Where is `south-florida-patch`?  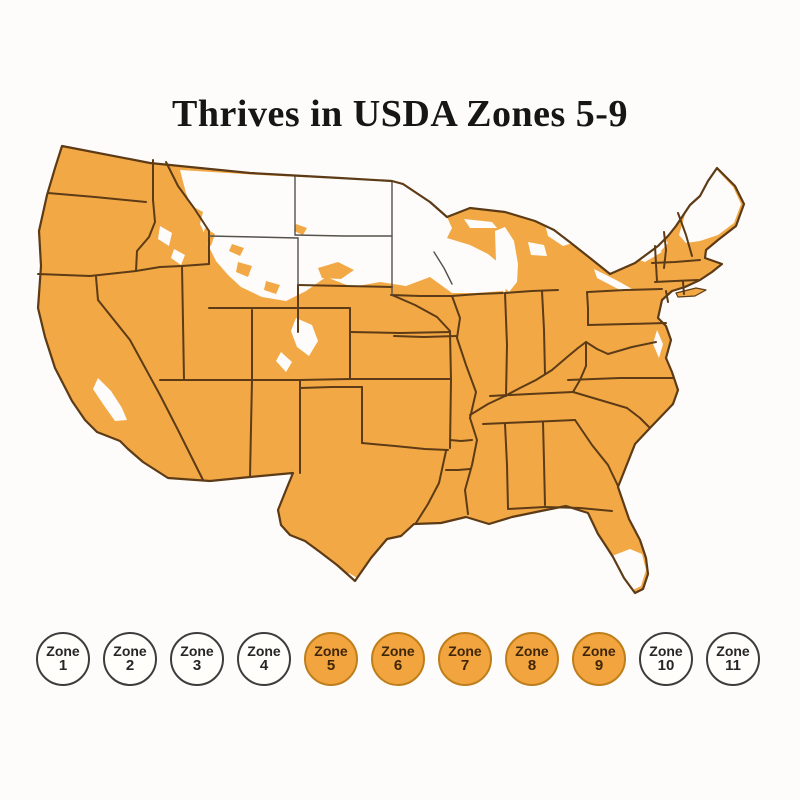
south-florida-patch is located at coordinates (629, 569).